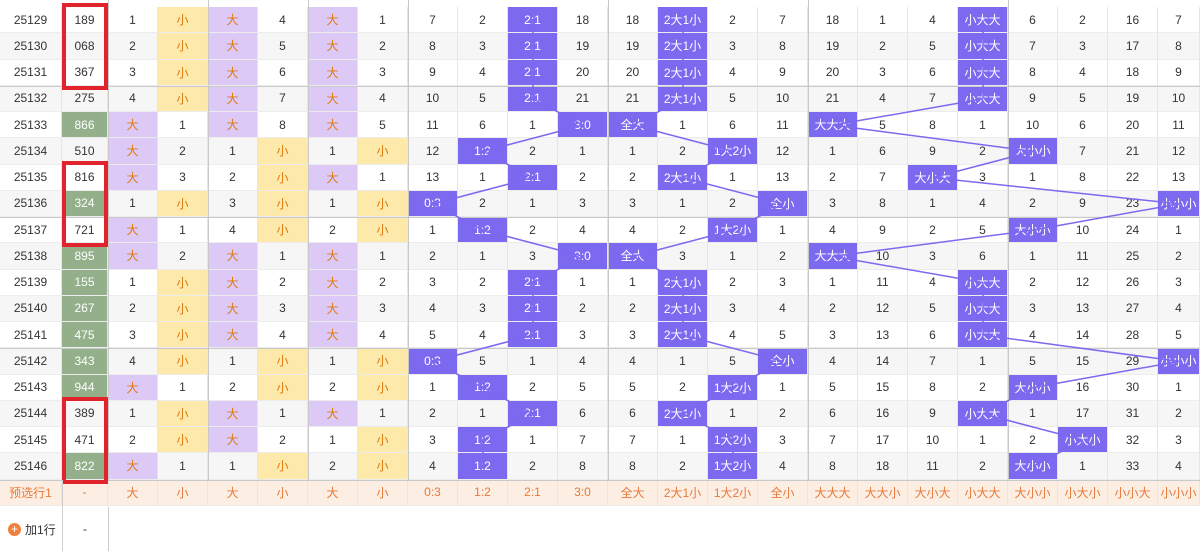 This screenshot has width=1200, height=551. What do you see at coordinates (1133, 203) in the screenshot?
I see `table-cell: 23` at bounding box center [1133, 203].